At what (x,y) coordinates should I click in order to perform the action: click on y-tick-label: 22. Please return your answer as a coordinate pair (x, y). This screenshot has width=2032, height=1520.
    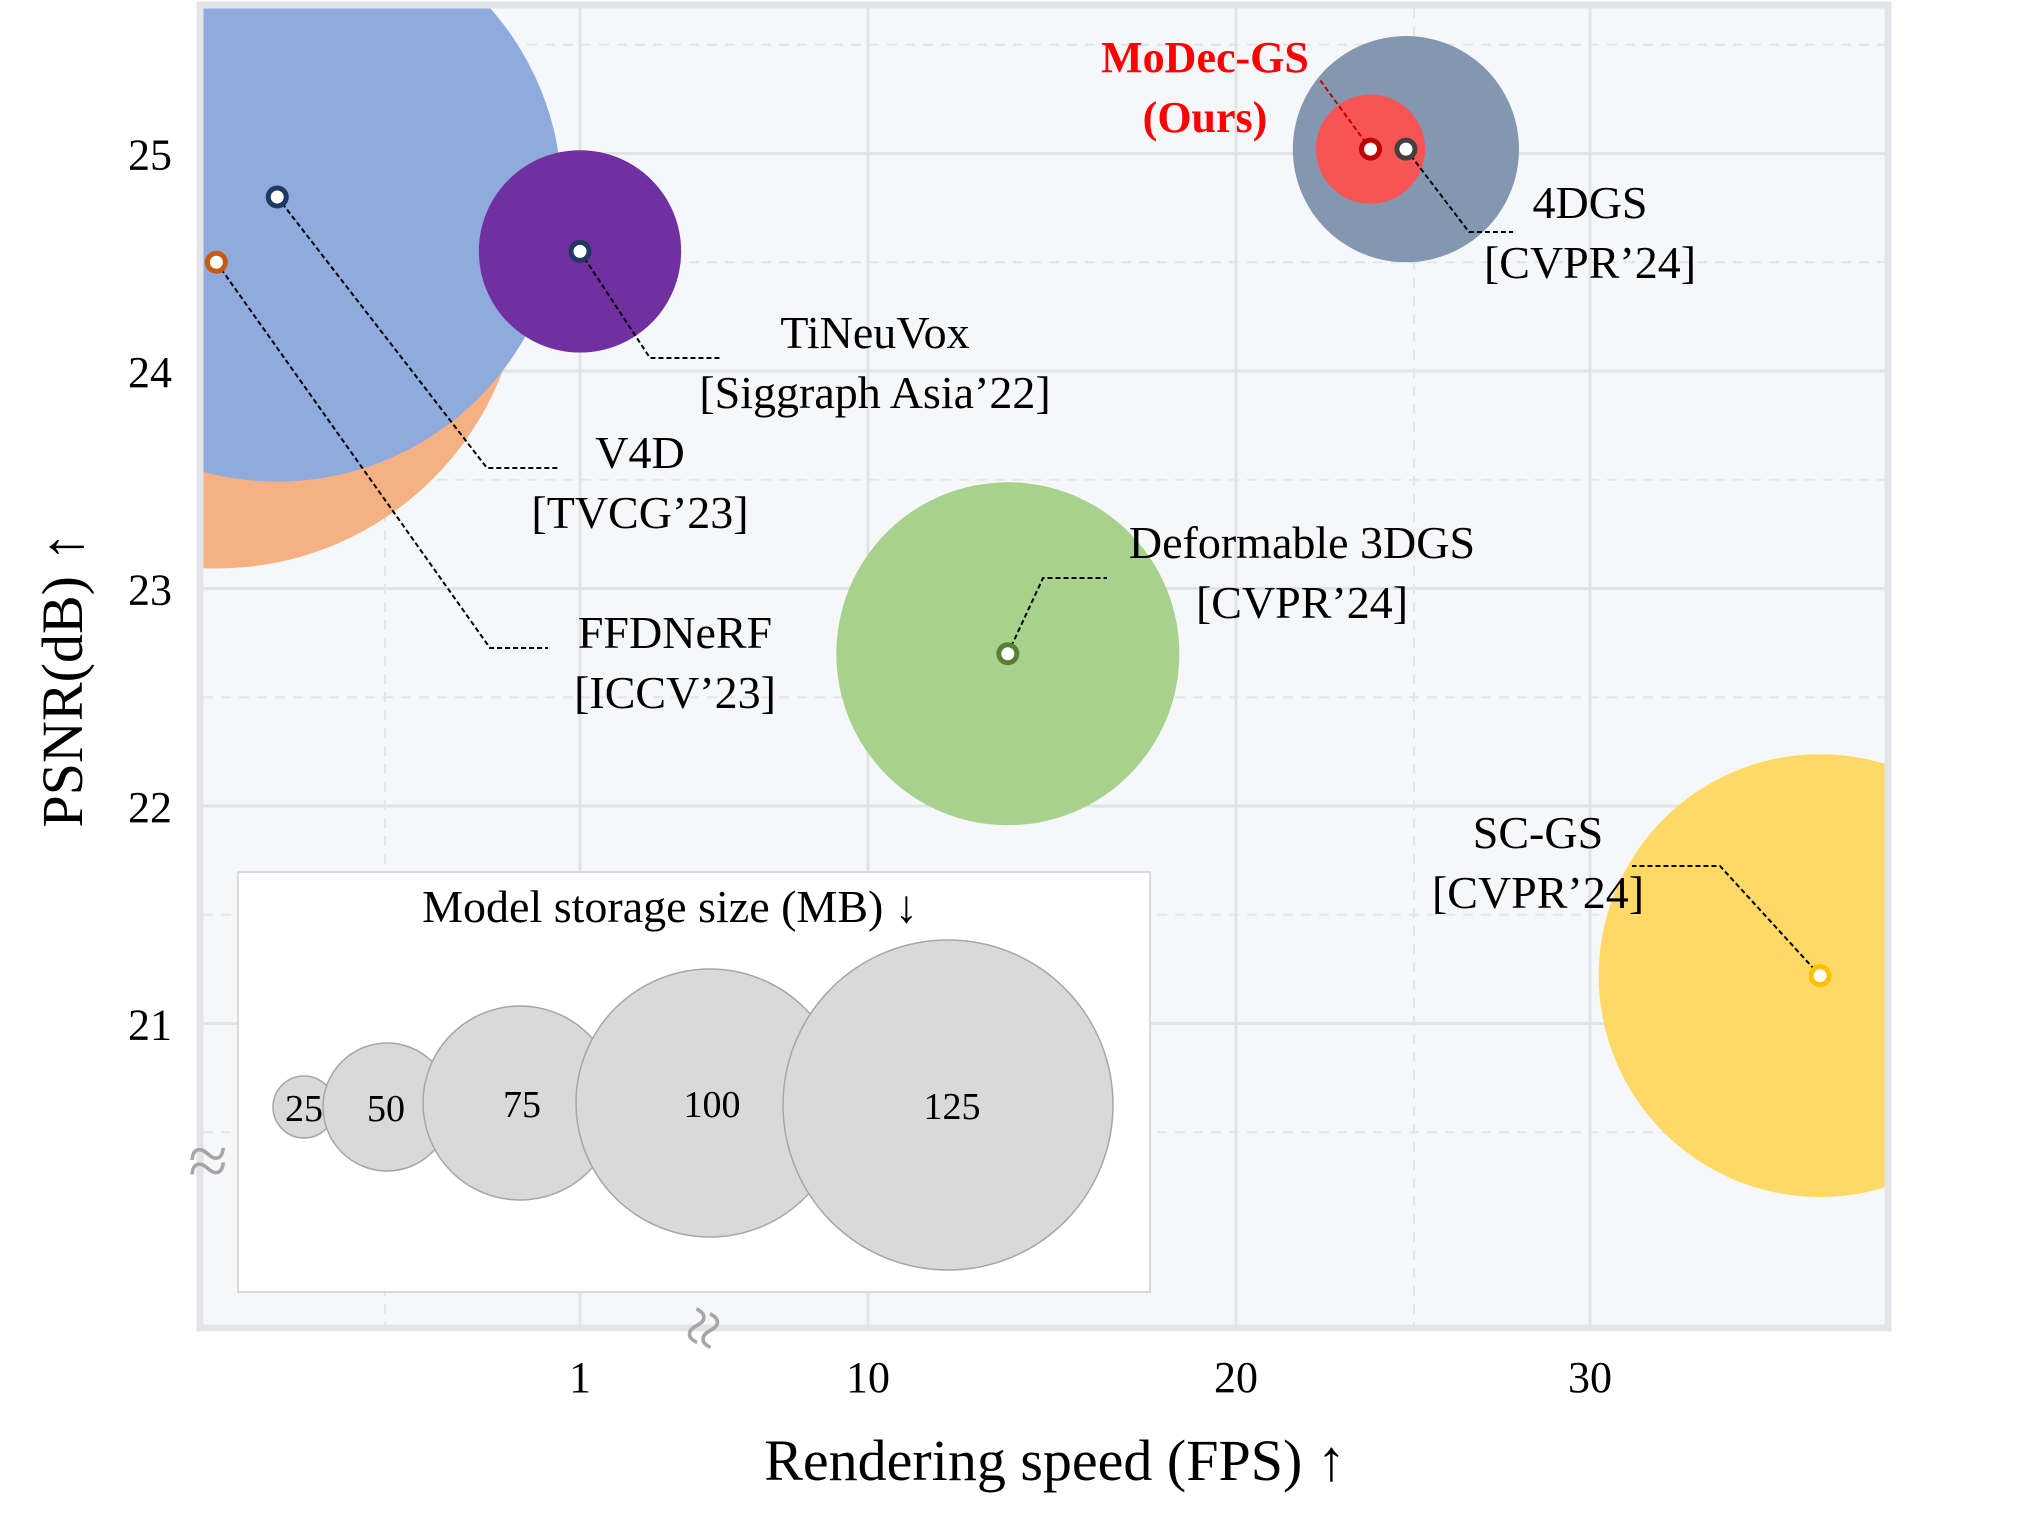
    Looking at the image, I should click on (150, 807).